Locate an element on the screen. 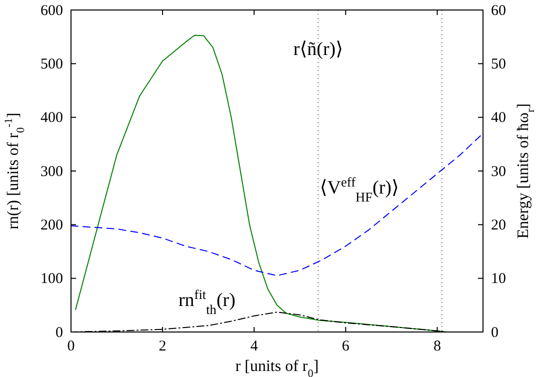 This screenshot has height=377, width=540. annotation: rn$^{fit}$$_{th}$(r) is located at coordinates (207, 301).